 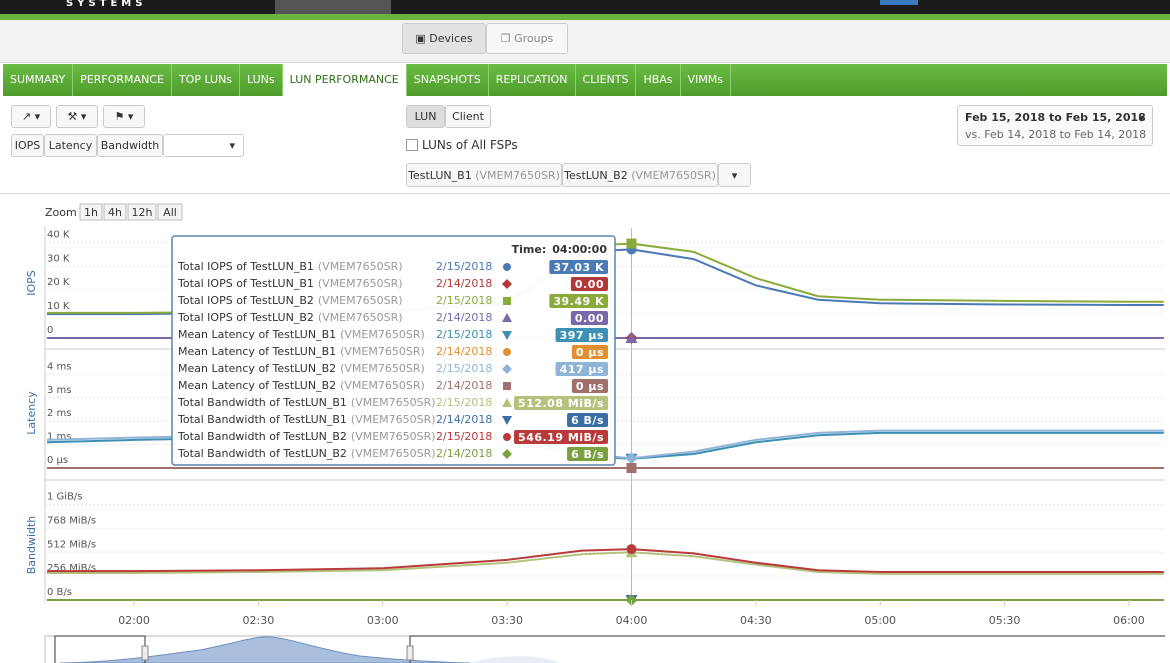 I want to click on row-value: 39.49 K, so click(x=578, y=301).